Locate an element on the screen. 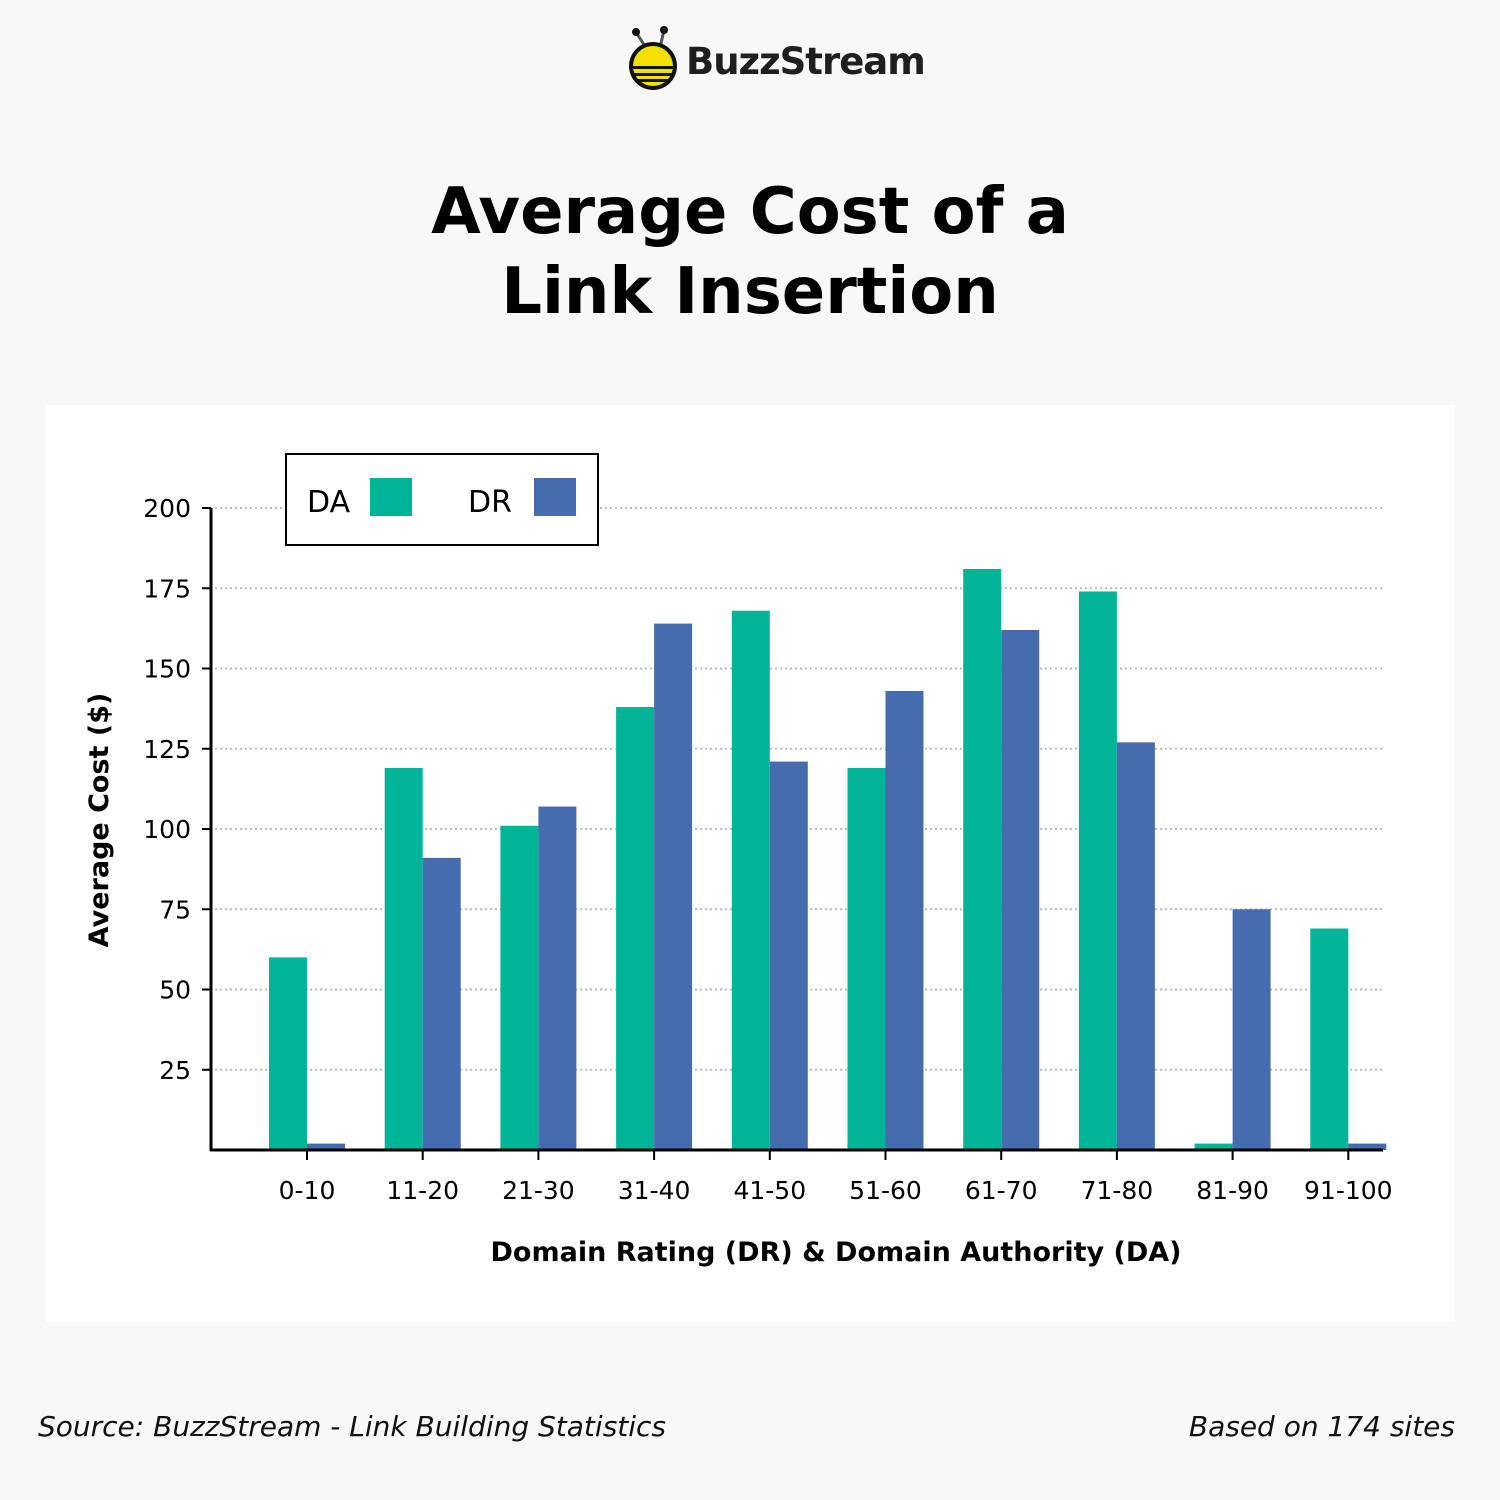 Image resolution: width=1500 pixels, height=1500 pixels. x-tick-label: 11-20 is located at coordinates (422, 1190).